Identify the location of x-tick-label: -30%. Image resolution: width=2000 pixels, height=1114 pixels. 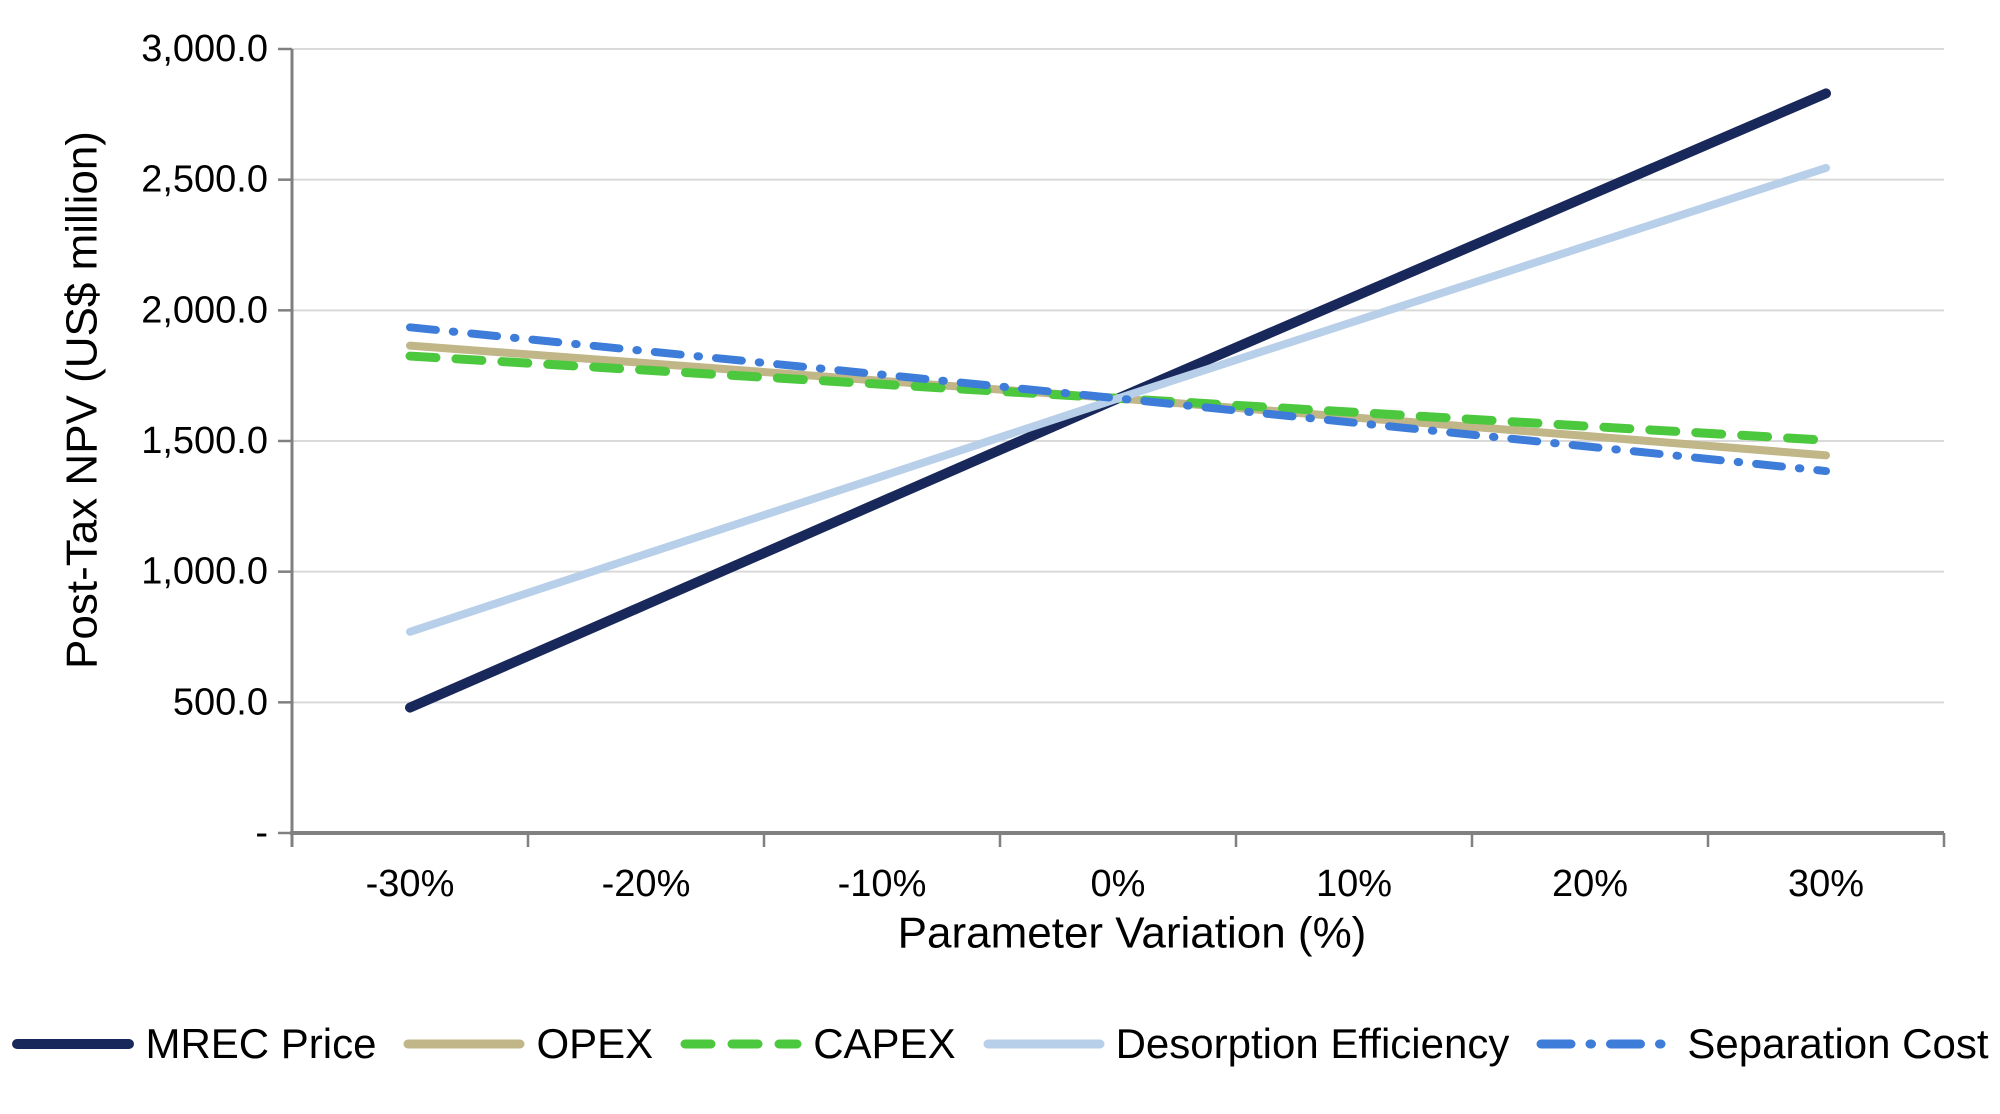
(410, 884).